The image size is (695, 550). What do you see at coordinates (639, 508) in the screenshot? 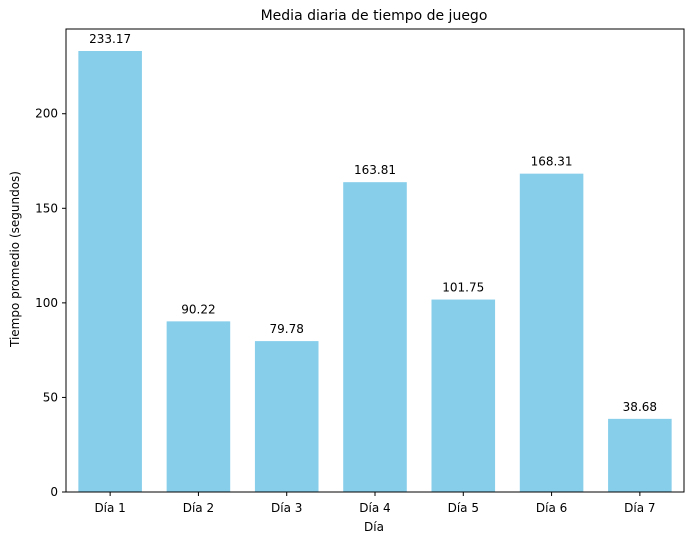
I see `x-tick-label: Día 7` at bounding box center [639, 508].